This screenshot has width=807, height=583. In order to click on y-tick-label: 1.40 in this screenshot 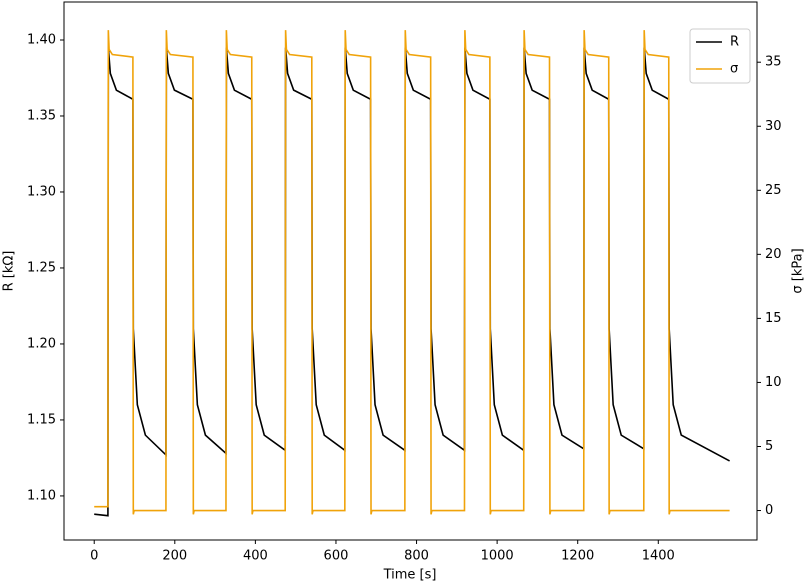, I will do `click(41, 39)`.